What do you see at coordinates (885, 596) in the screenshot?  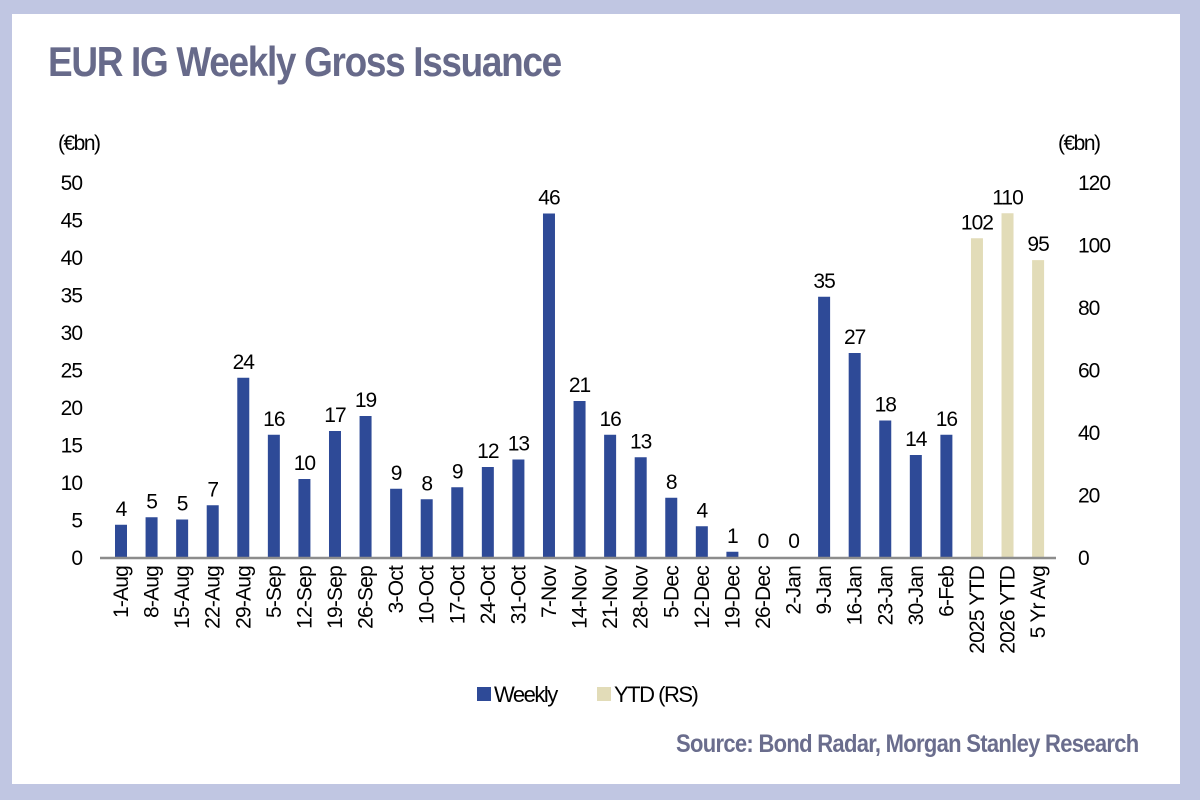 I see `category-label: 23-Jan` at bounding box center [885, 596].